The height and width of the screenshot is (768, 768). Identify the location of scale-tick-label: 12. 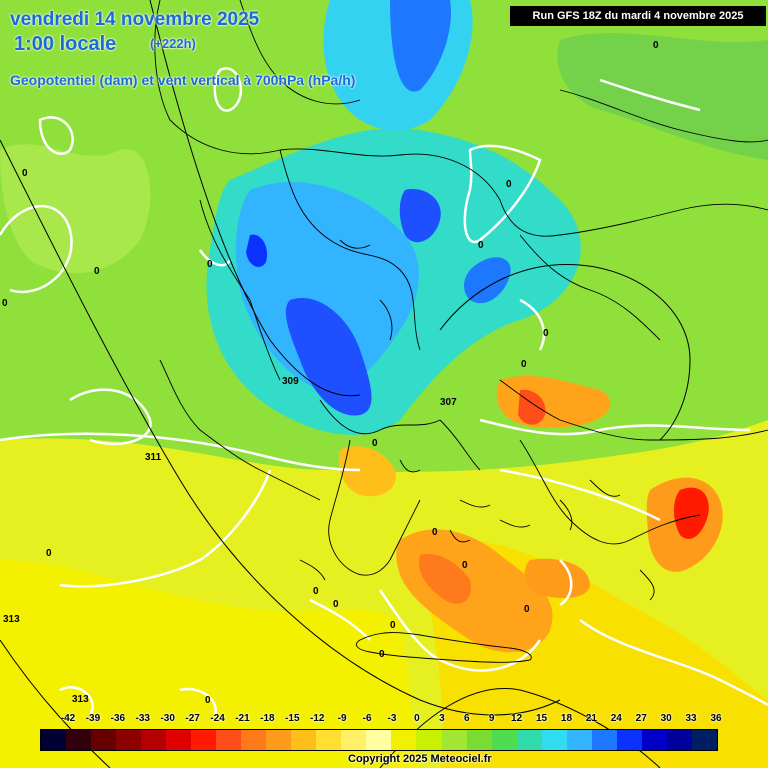
(517, 718).